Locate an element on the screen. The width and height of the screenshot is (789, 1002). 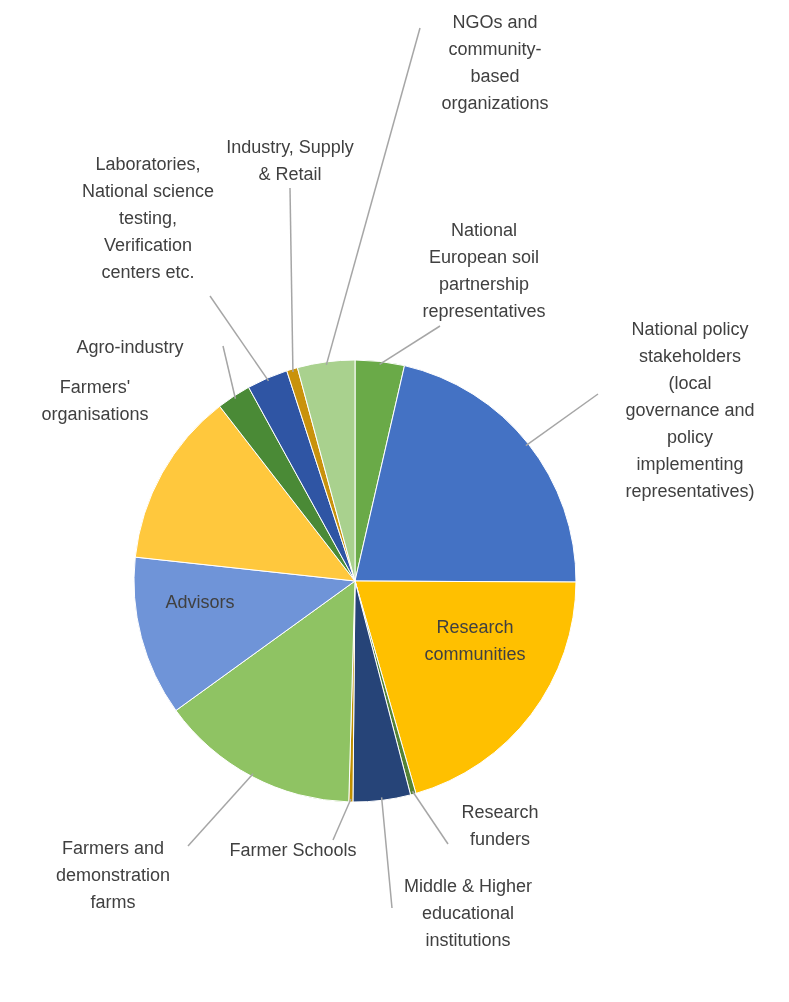
slice-label: Research communities is located at coordinates (475, 640).